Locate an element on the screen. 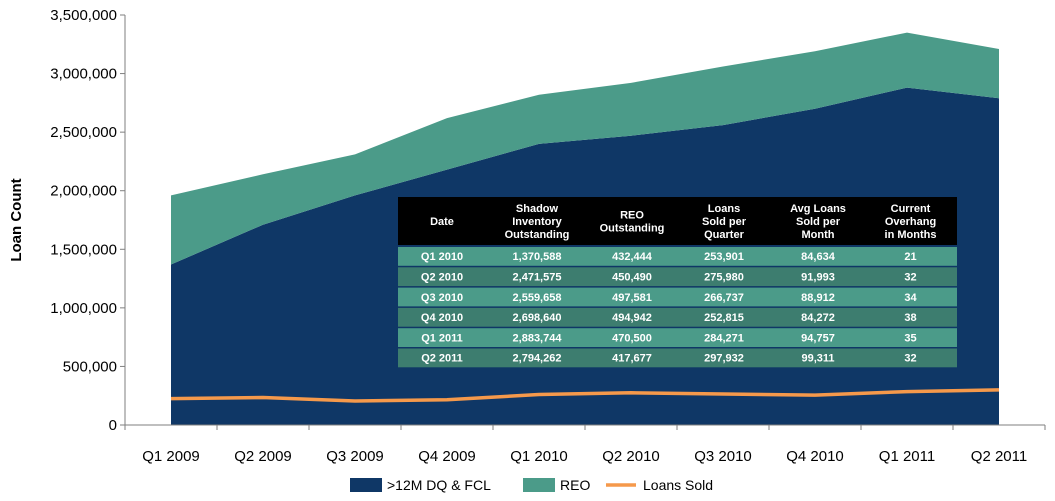 Image resolution: width=1055 pixels, height=501 pixels. table-cell: 275,980 is located at coordinates (724, 277).